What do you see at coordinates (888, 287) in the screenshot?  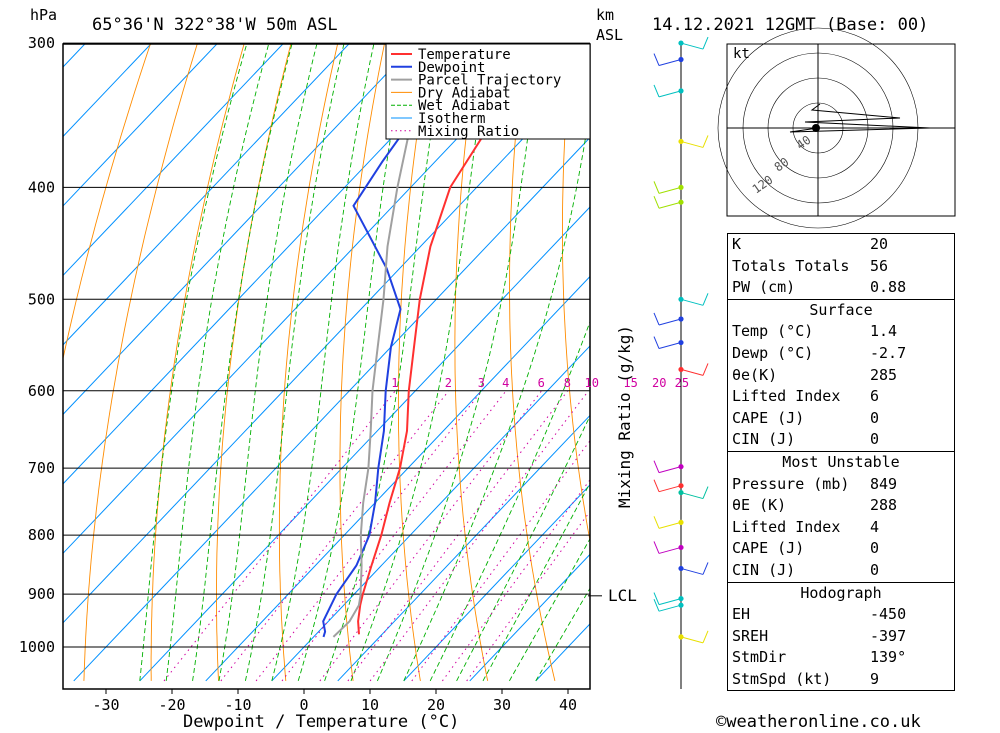 I see `pw-value: 0.88` at bounding box center [888, 287].